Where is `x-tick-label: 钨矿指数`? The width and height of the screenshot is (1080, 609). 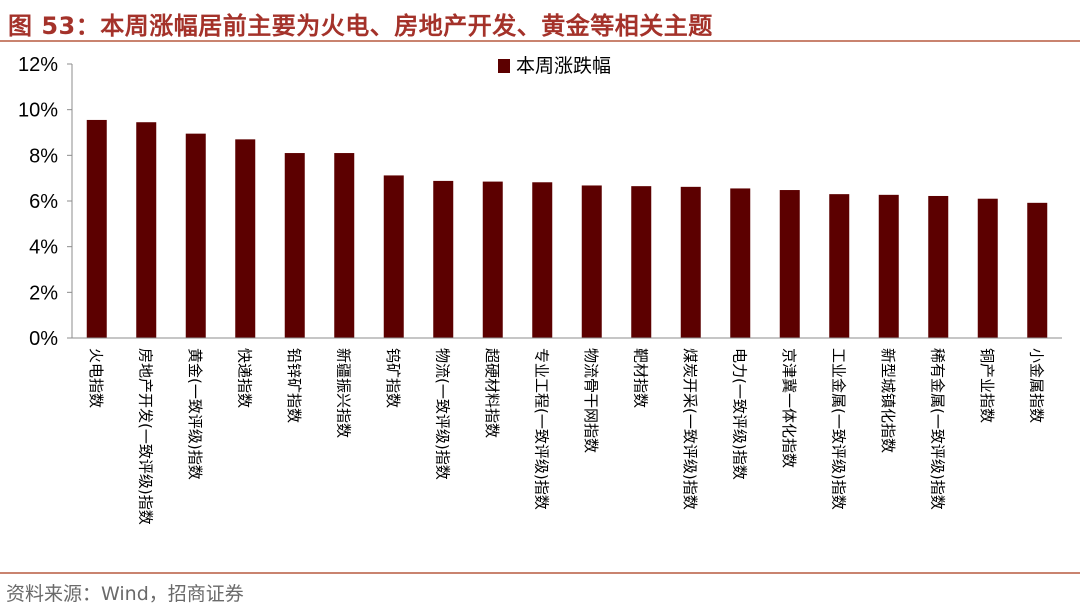 x-tick-label: 钨矿指数 is located at coordinates (393, 378).